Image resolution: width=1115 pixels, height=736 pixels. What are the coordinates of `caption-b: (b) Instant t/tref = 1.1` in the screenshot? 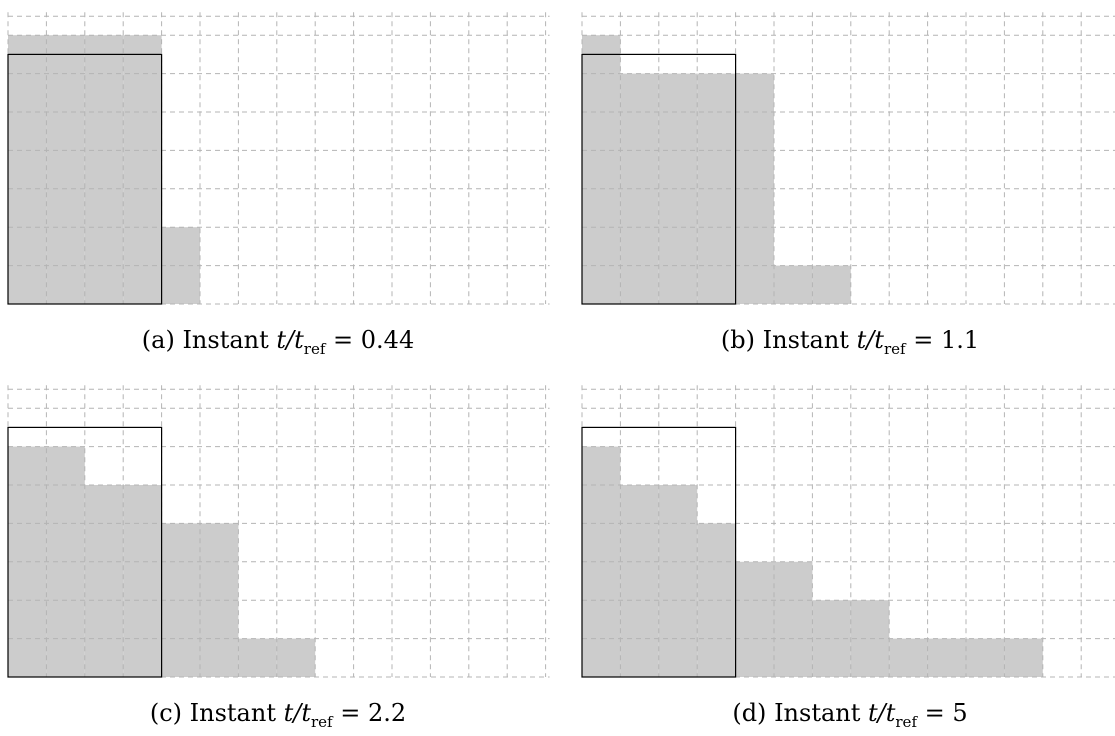 It's located at (850, 342).